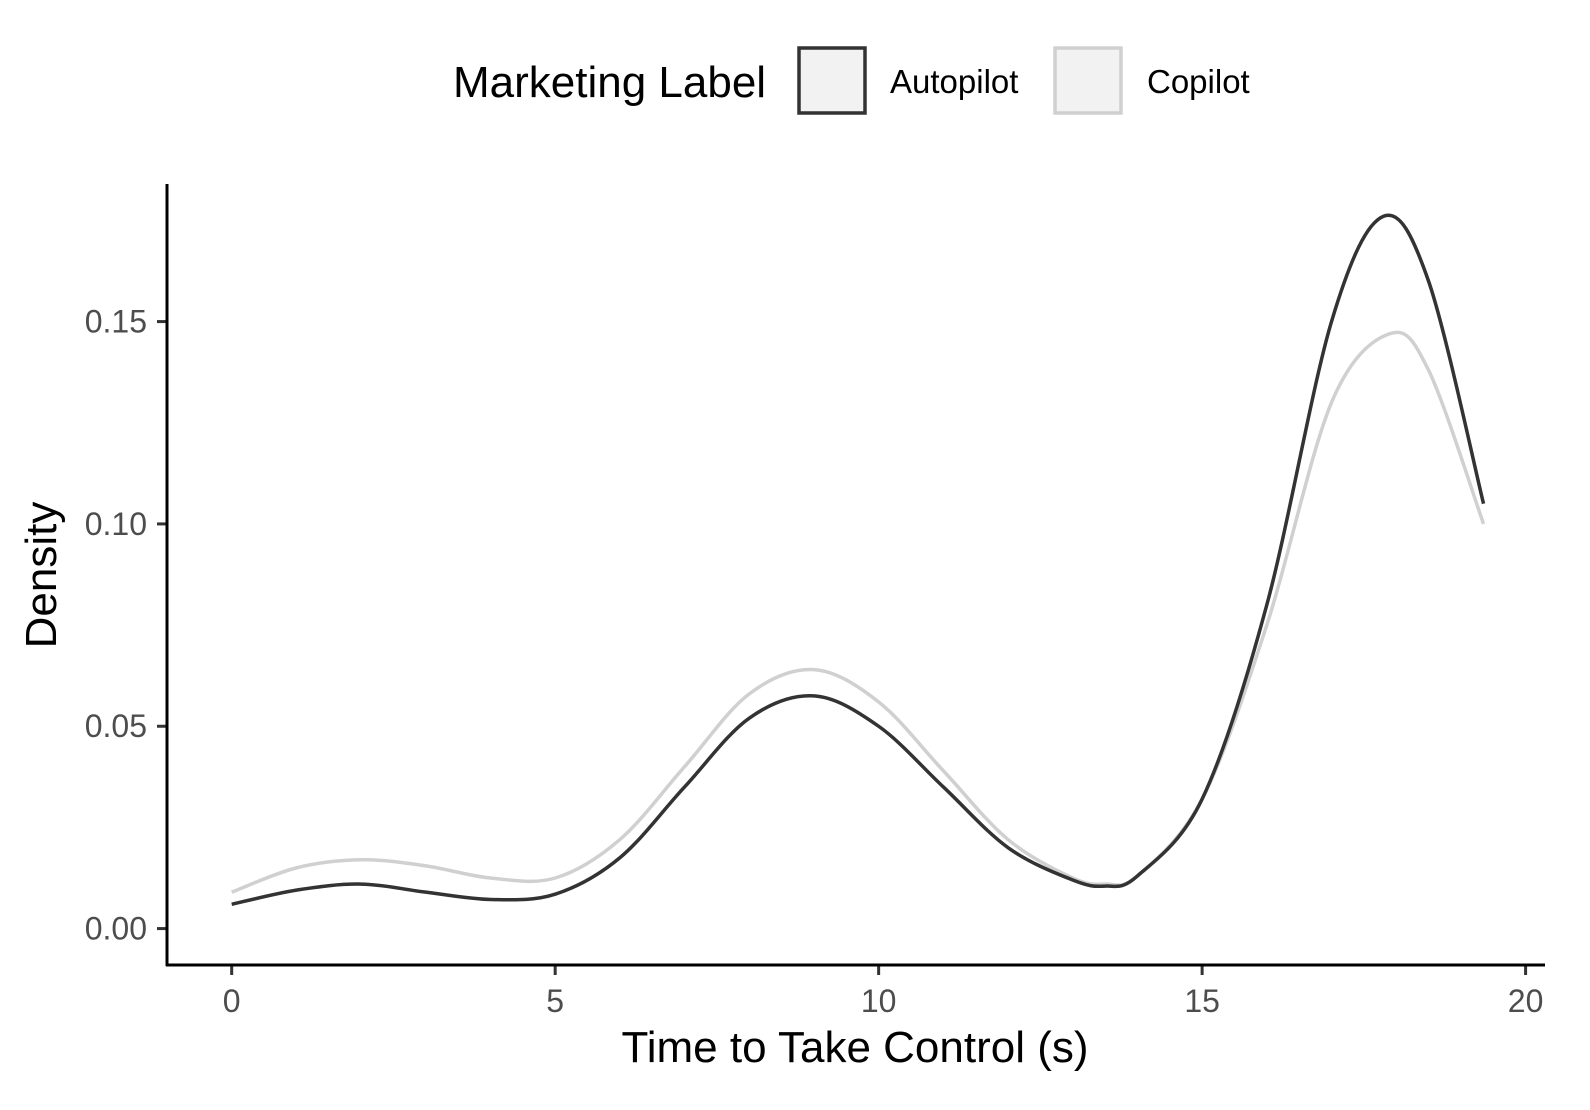  Describe the element at coordinates (609, 82) in the screenshot. I see `legend-title: Marketing Label` at that location.